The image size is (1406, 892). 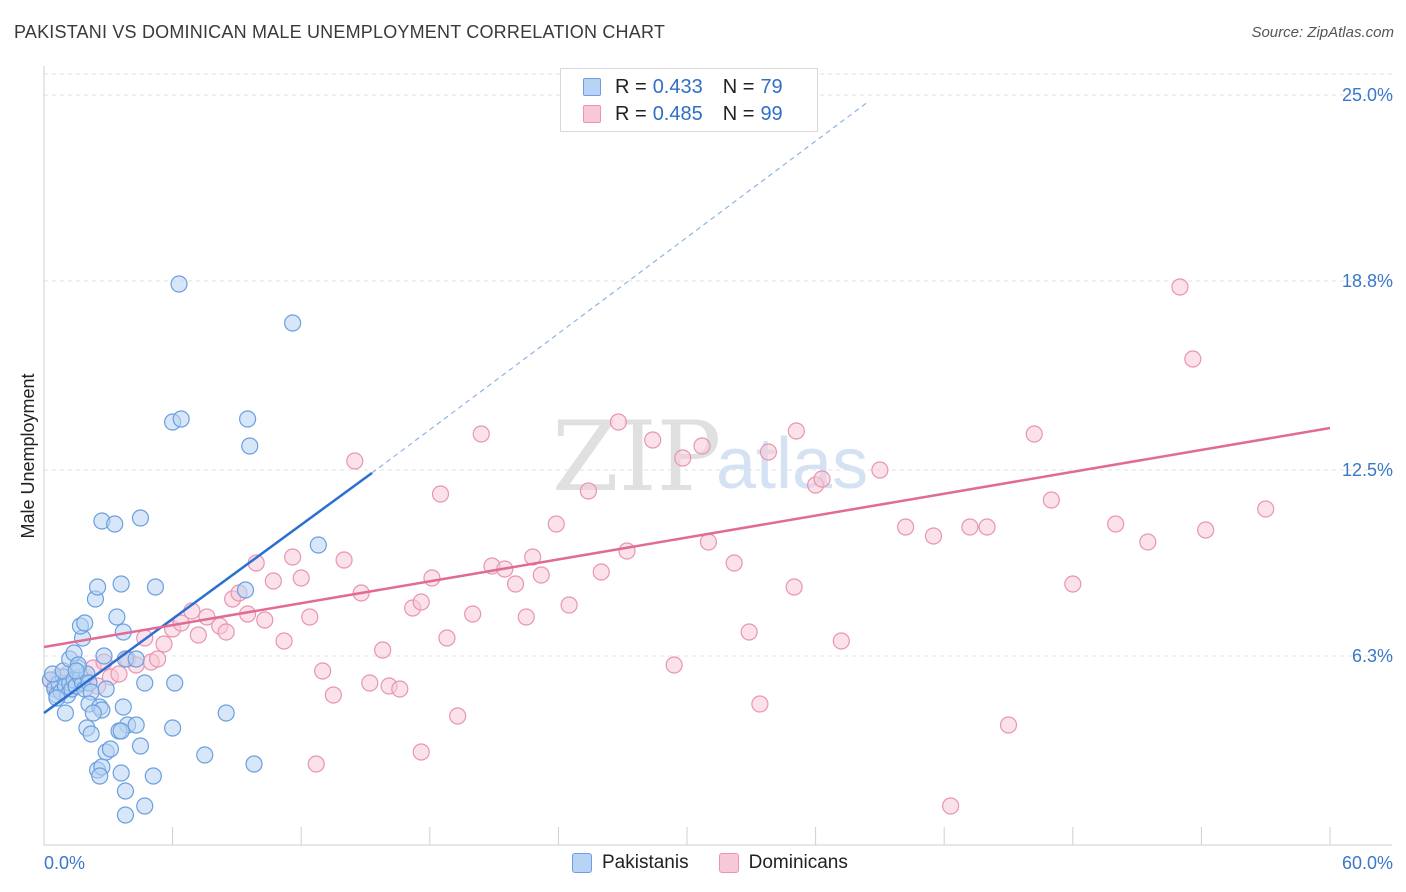 I want to click on series-legend: Pakistanis Dominicans, so click(x=725, y=863).